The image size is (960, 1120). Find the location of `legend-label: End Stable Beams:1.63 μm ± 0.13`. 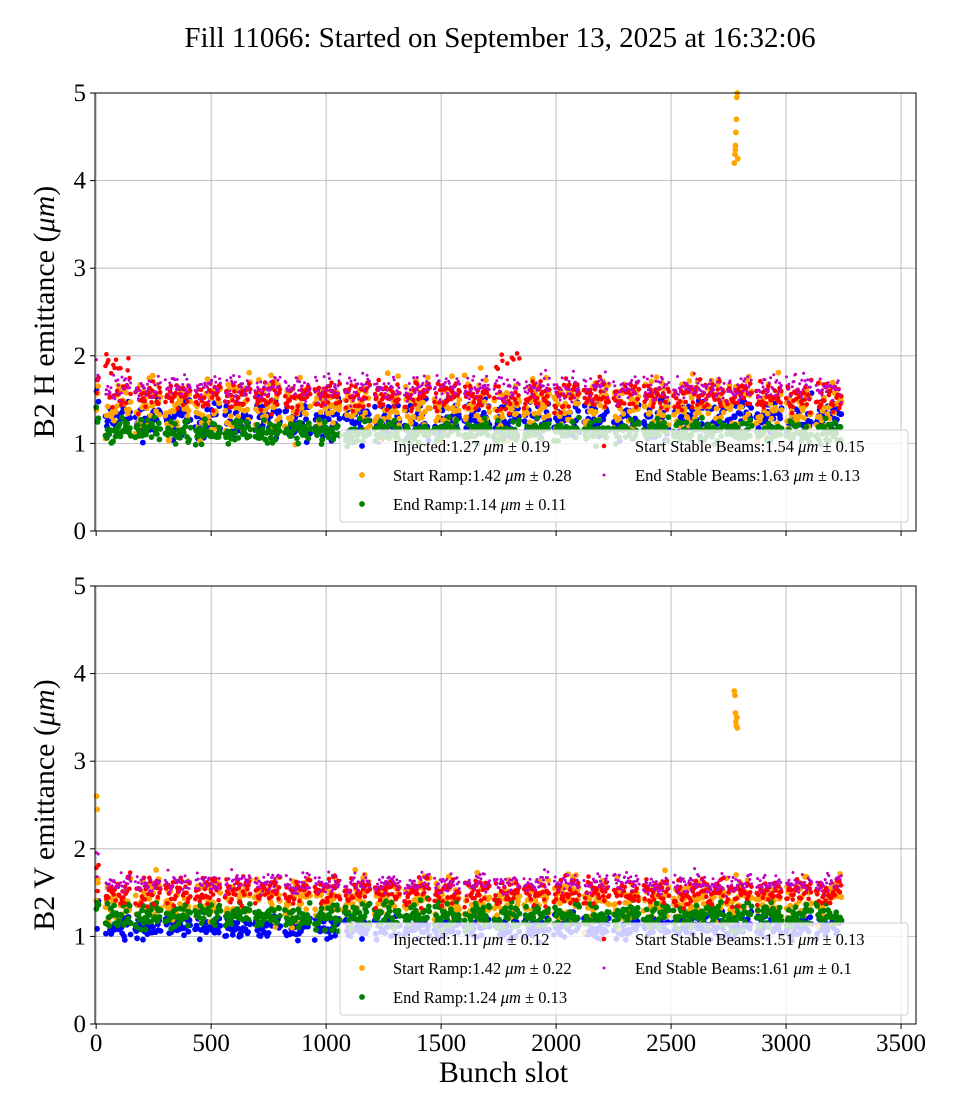

legend-label: End Stable Beams:1.63 μm ± 0.13 is located at coordinates (747, 475).